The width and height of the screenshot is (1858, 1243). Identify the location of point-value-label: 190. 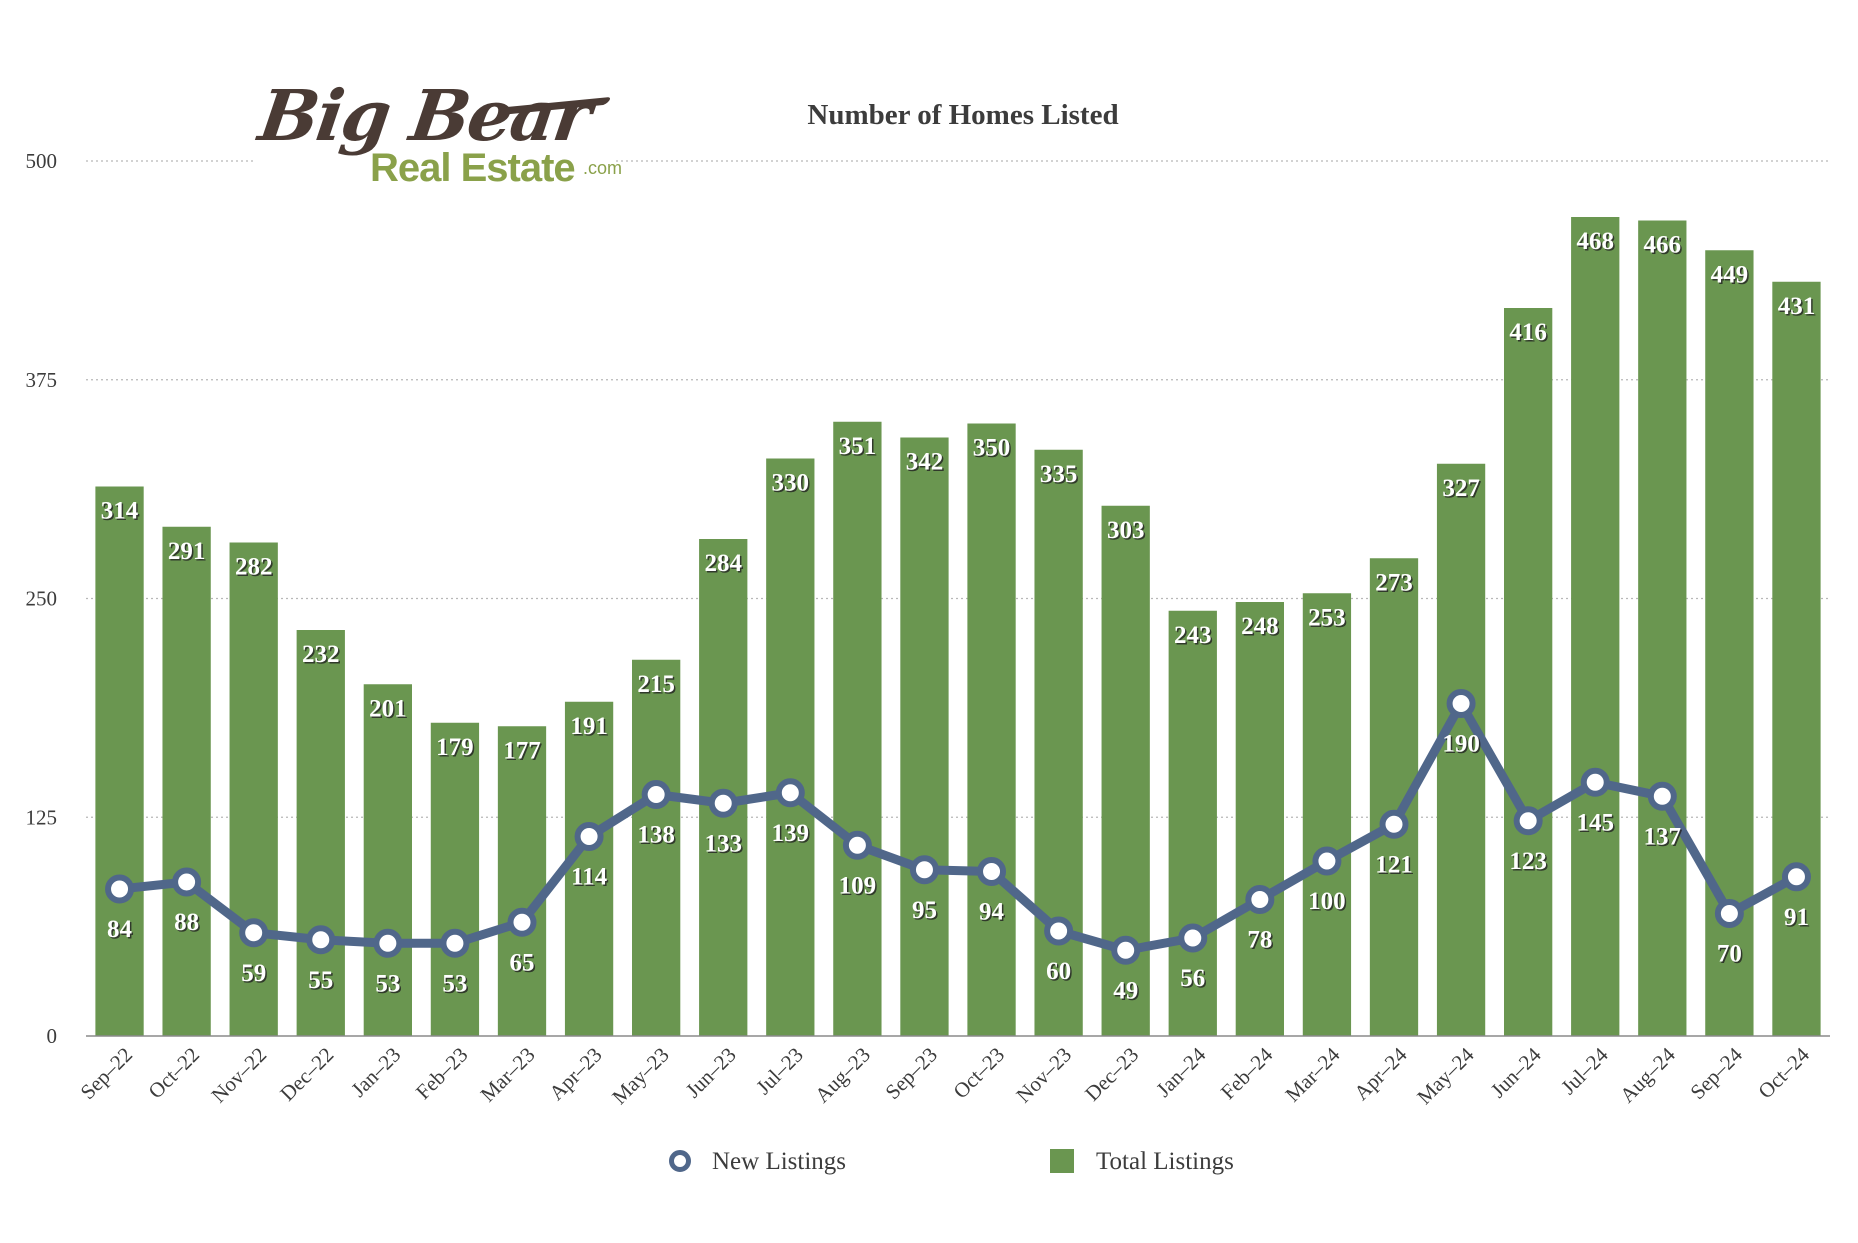
(1461, 744).